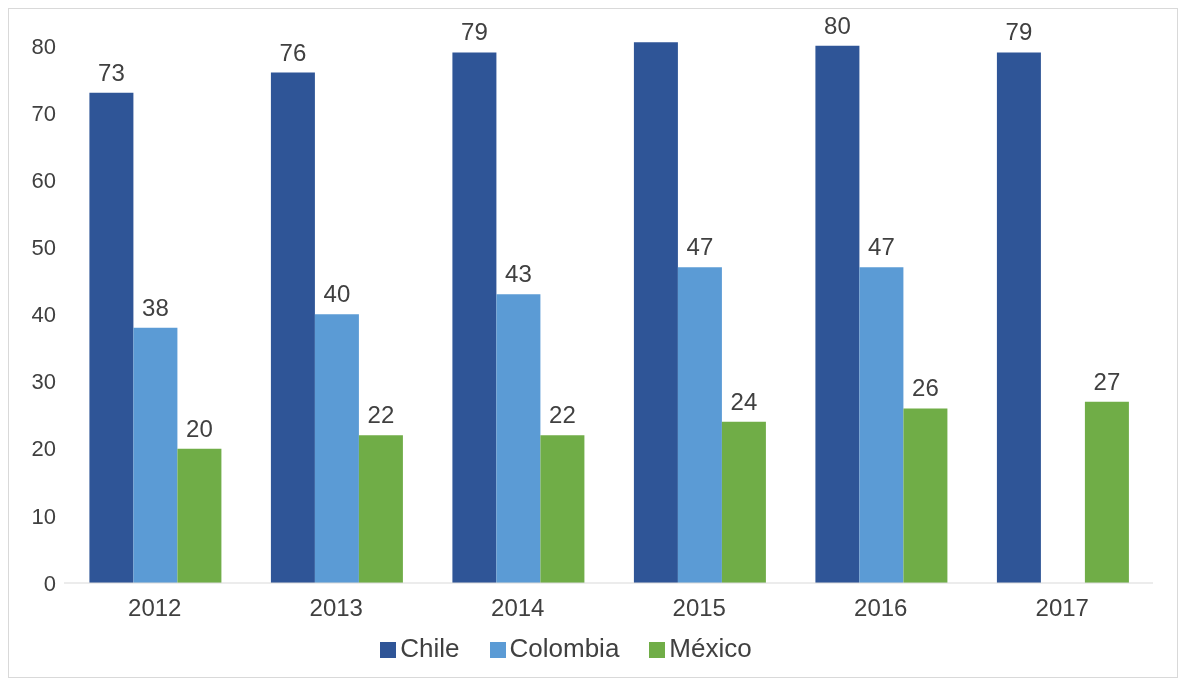 Image resolution: width=1180 pixels, height=681 pixels. What do you see at coordinates (518, 274) in the screenshot?
I see `data-label: 43` at bounding box center [518, 274].